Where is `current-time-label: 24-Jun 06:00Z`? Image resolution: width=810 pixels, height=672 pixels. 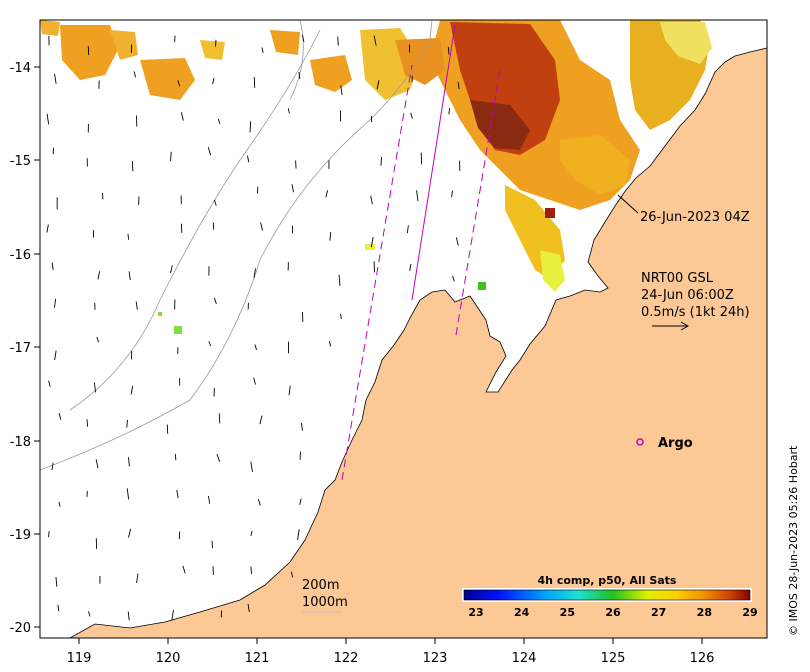
current-time-label: 24-Jun 06:00Z is located at coordinates (687, 295).